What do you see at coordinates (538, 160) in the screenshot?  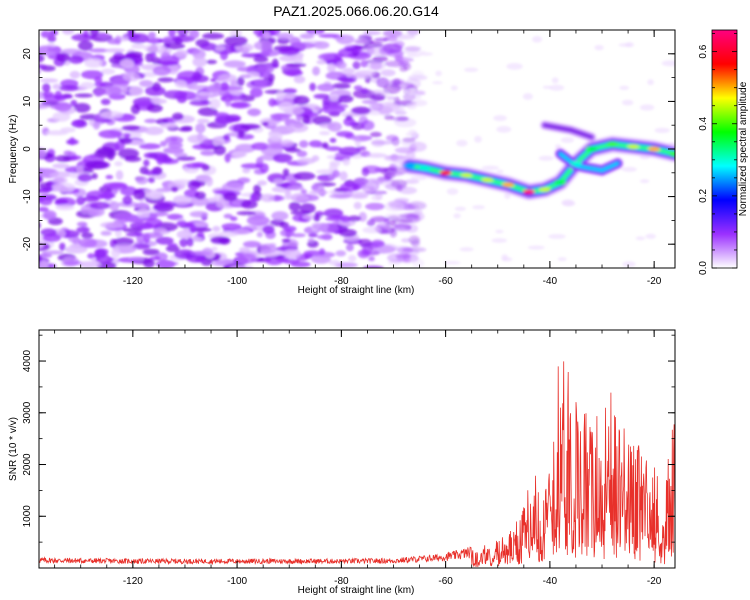 I see `spectrogram-signal-track` at bounding box center [538, 160].